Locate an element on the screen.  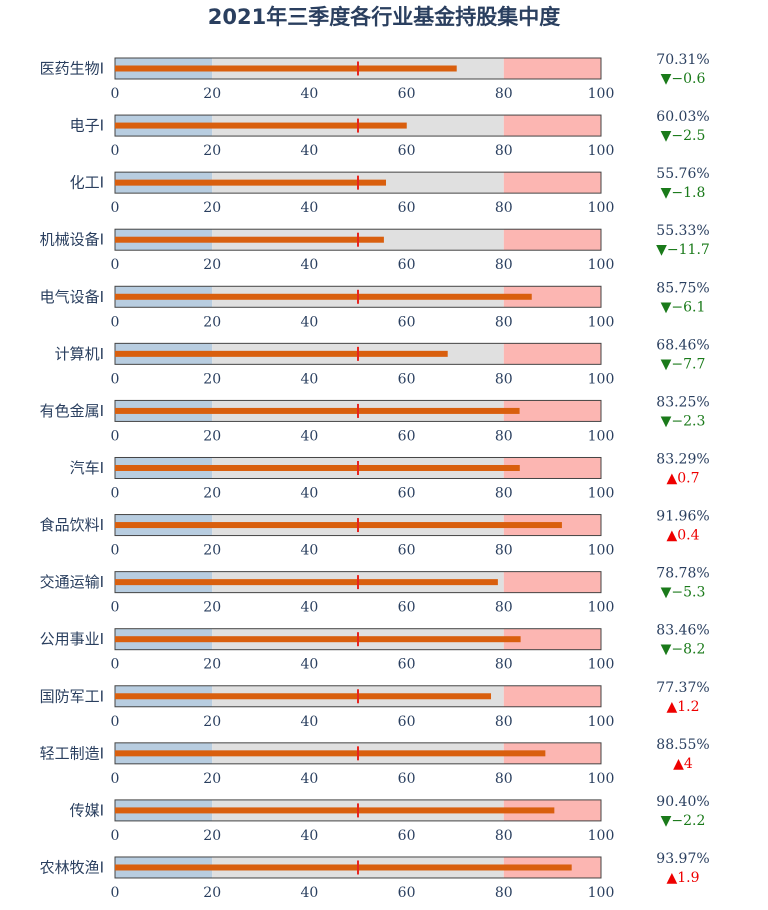
bullet-row: 汽车I 0 20 40 60 80 100 83.29% ▲0.7 is located at coordinates (390, 476).